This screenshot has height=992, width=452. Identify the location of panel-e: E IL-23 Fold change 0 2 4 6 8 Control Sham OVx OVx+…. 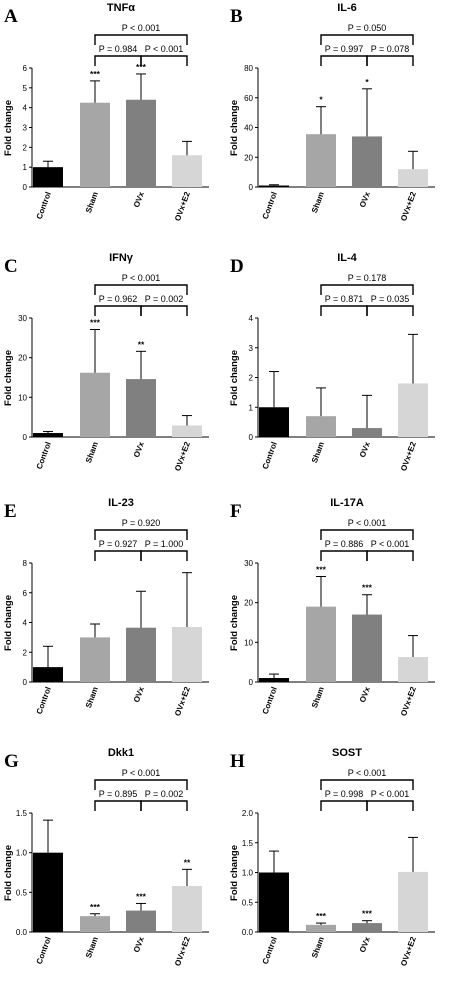
(106, 607).